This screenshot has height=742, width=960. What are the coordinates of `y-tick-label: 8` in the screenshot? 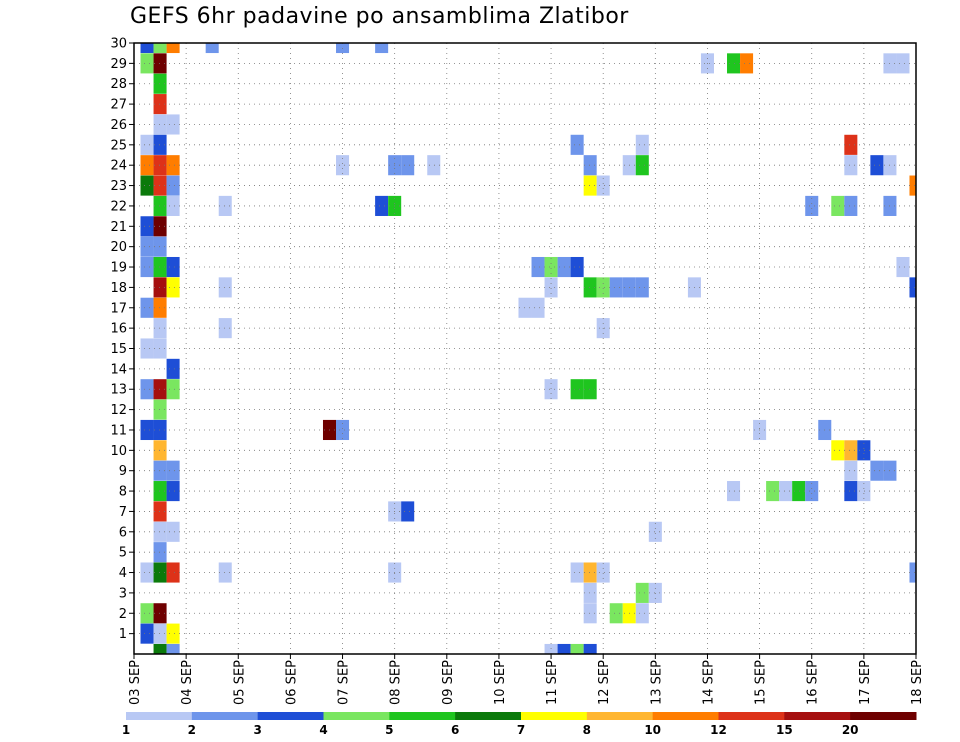 It's located at (123, 492).